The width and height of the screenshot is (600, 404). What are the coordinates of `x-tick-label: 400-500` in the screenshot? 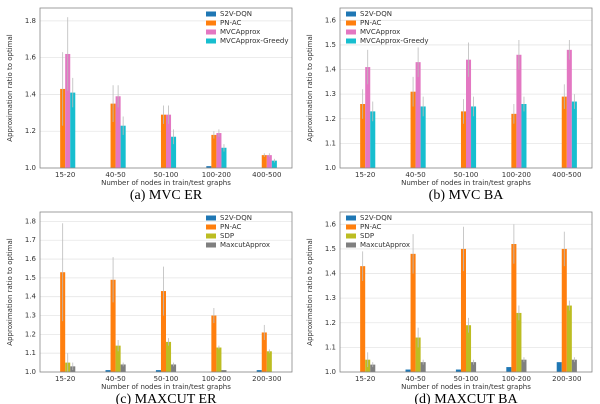 It's located at (266, 175).